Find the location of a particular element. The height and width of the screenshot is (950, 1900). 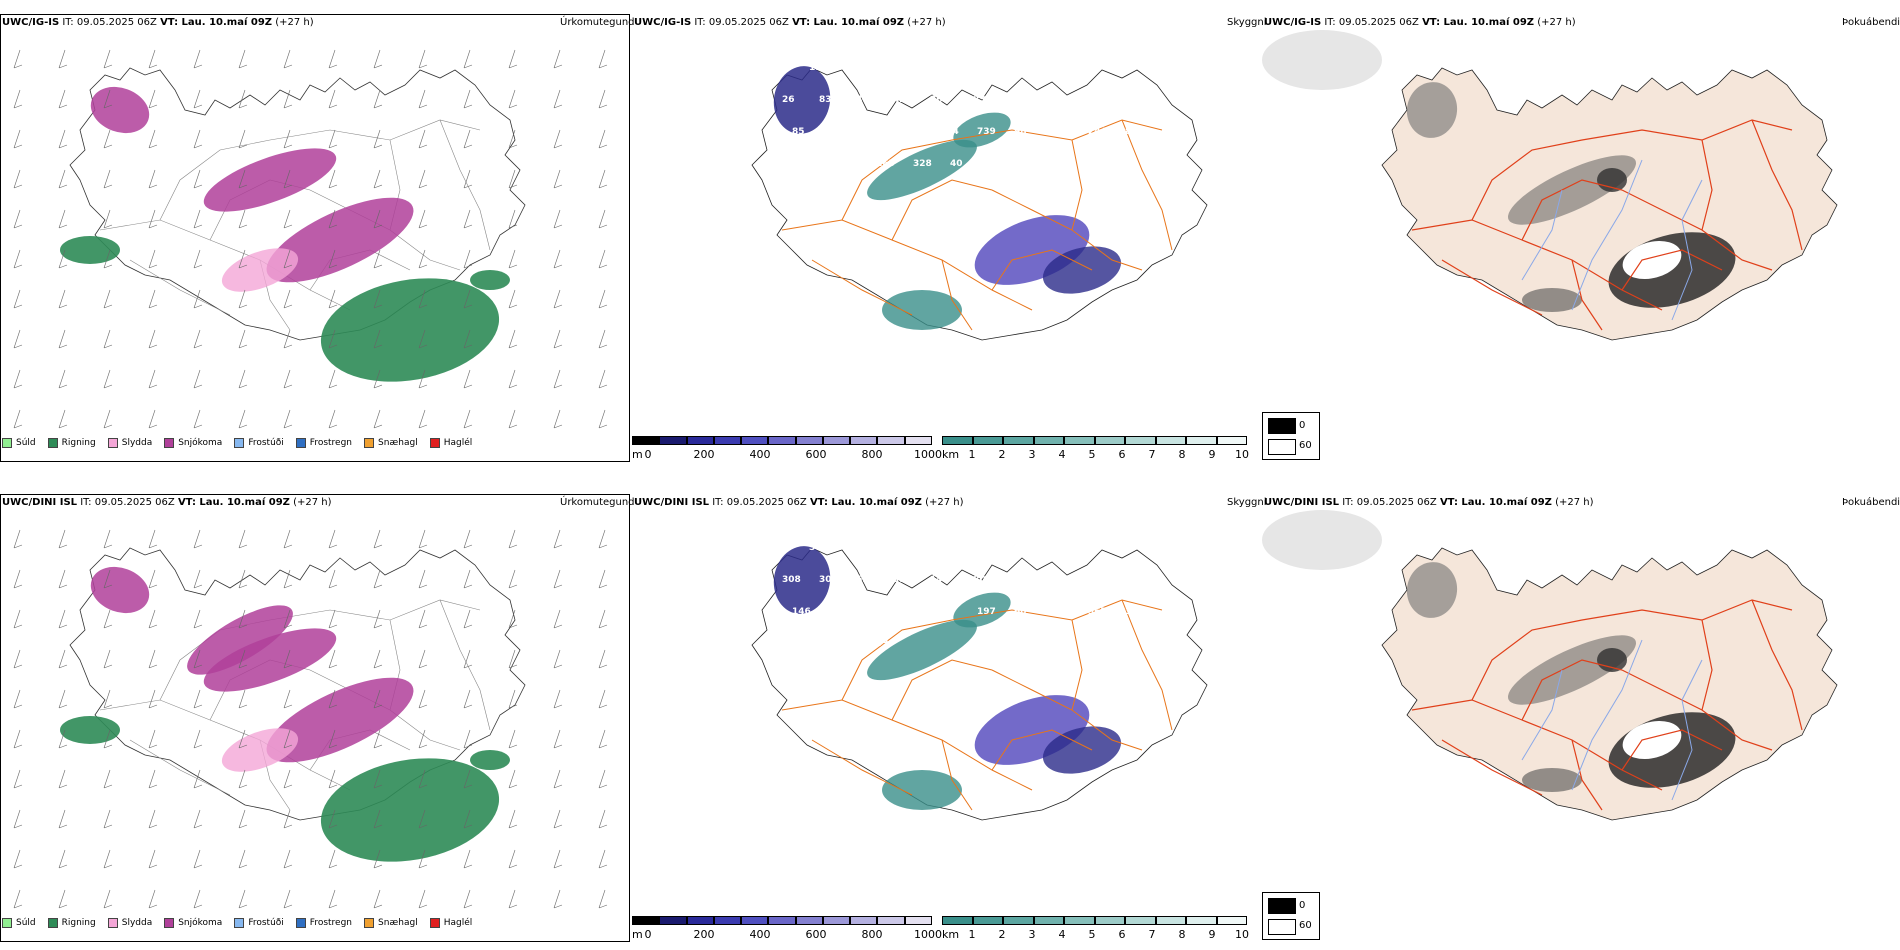

iceland-group is located at coordinates (293, 224).